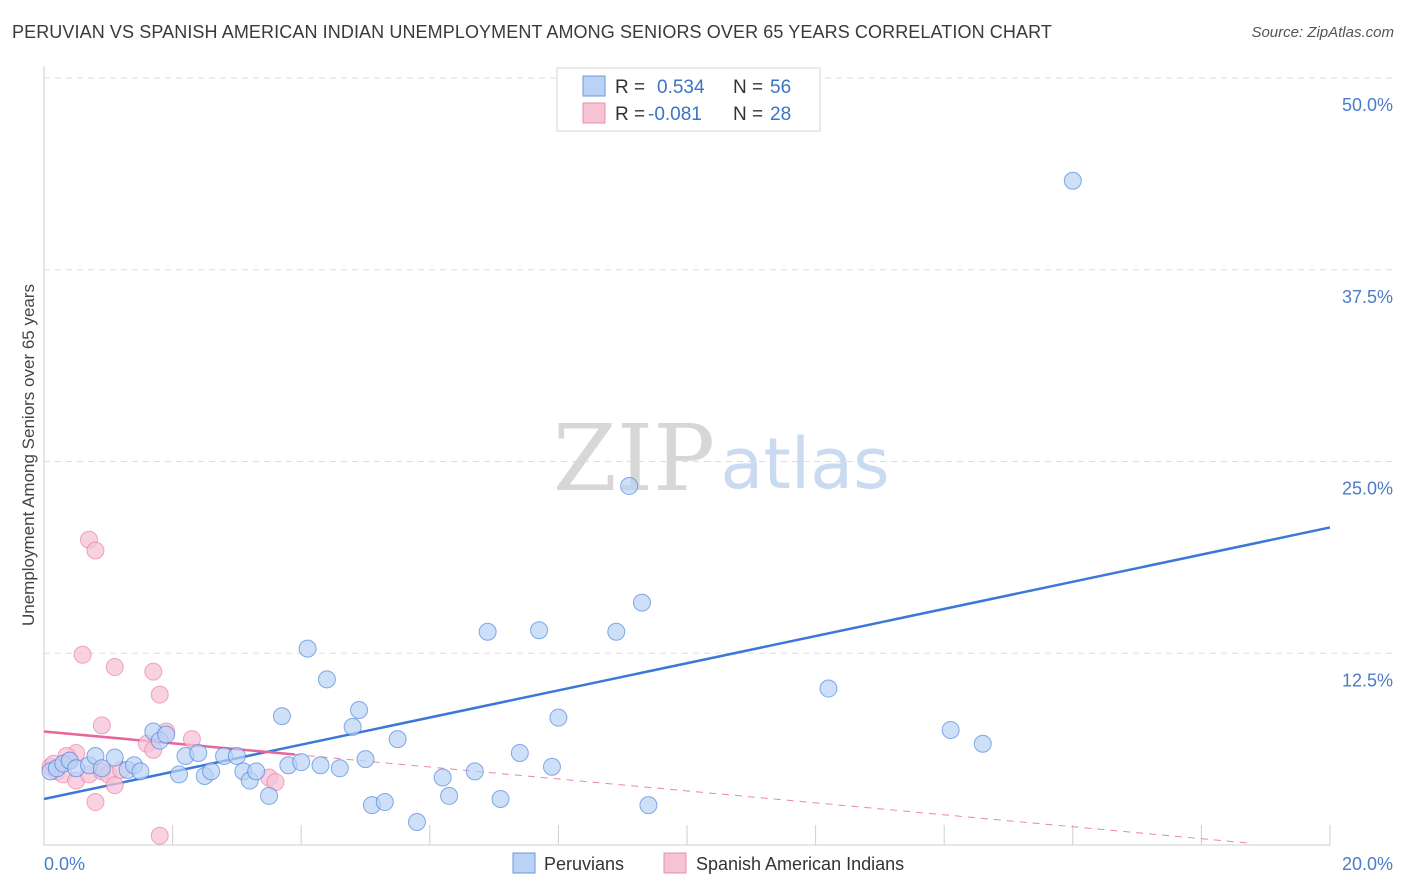 This screenshot has height=892, width=1406. What do you see at coordinates (1367, 105) in the screenshot?
I see `y-tick-label: 50.0%` at bounding box center [1367, 105].